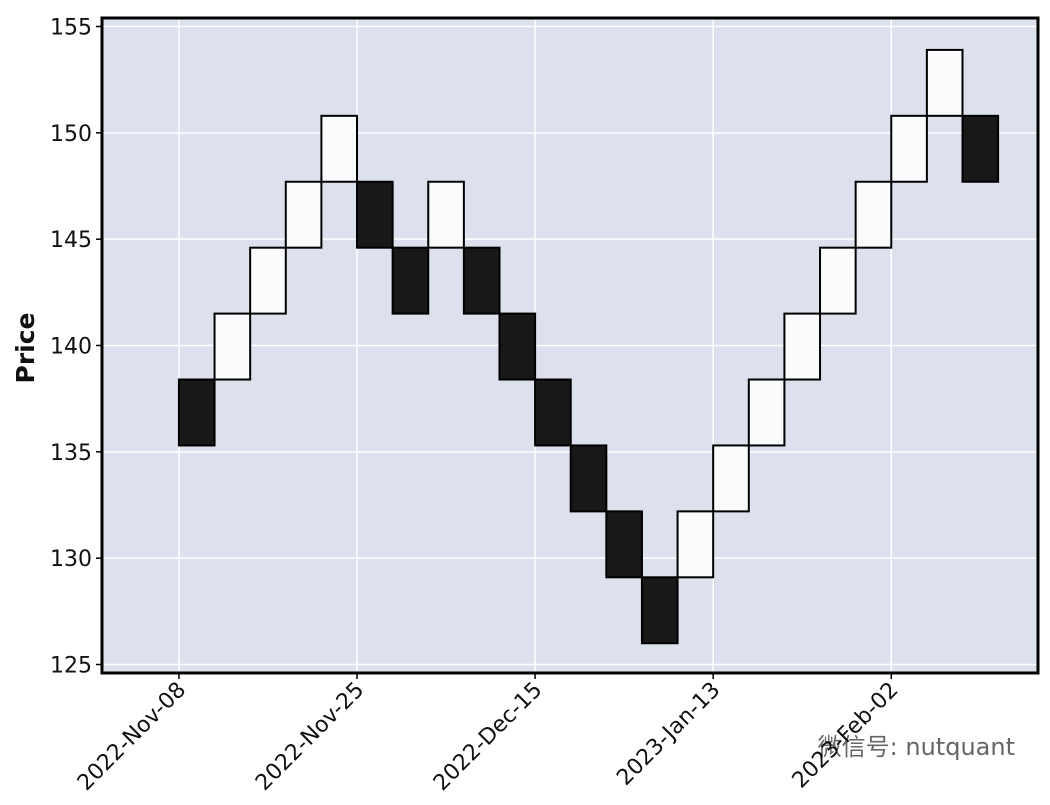 The width and height of the screenshot is (1050, 805). What do you see at coordinates (310, 737) in the screenshot?
I see `x-tick-label: 2022-Nov-25` at bounding box center [310, 737].